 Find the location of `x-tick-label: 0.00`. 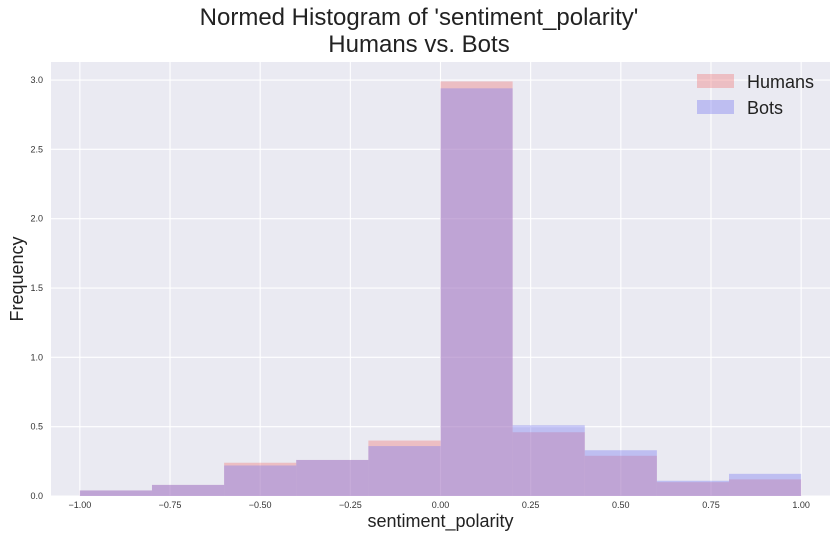

x-tick-label: 0.00 is located at coordinates (441, 505).